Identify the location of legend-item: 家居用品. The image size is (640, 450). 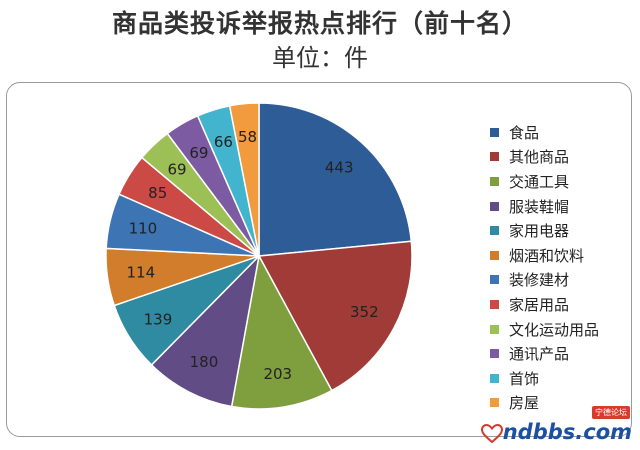
(560, 304).